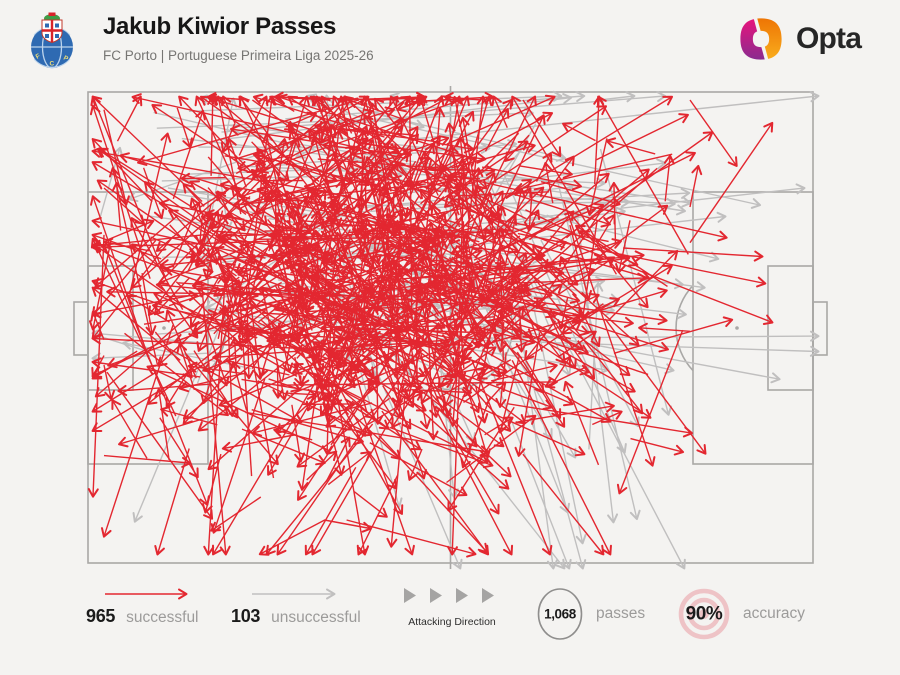  I want to click on passes-oval-icon: 1,068, so click(560, 614).